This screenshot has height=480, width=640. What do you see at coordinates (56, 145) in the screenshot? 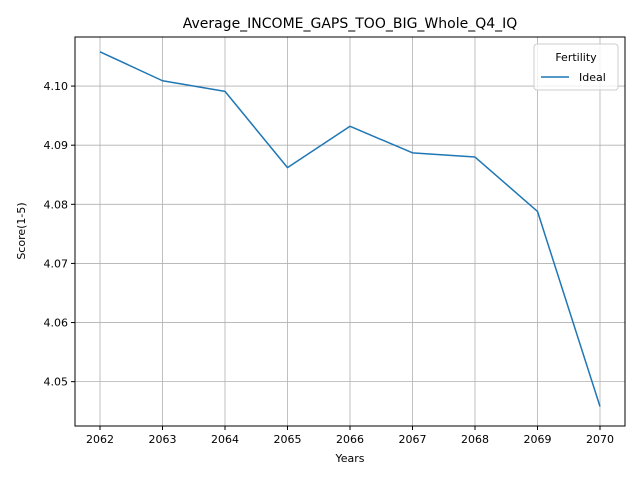
I see `y-tick-label: 4.09` at bounding box center [56, 145].